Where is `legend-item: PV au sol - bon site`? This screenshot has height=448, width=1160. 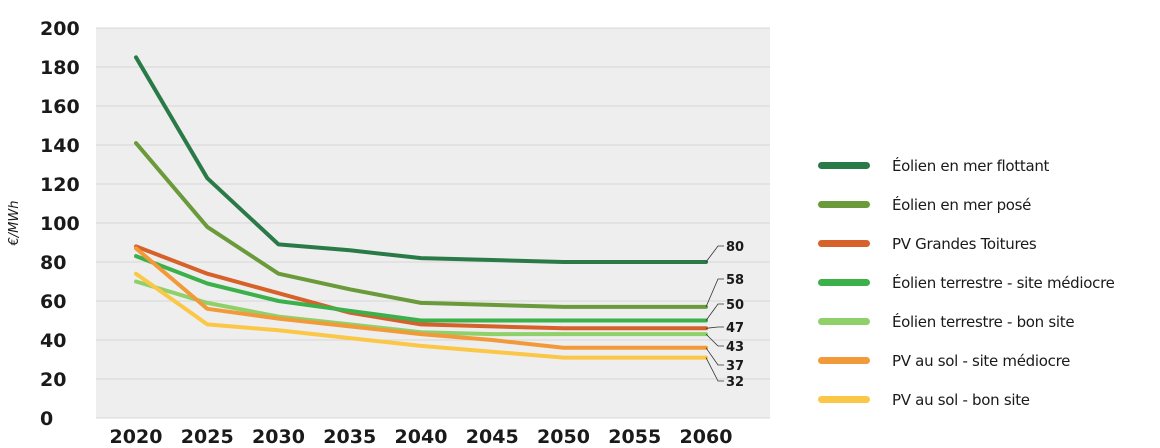 legend-item: PV au sol - bon site is located at coordinates (988, 399).